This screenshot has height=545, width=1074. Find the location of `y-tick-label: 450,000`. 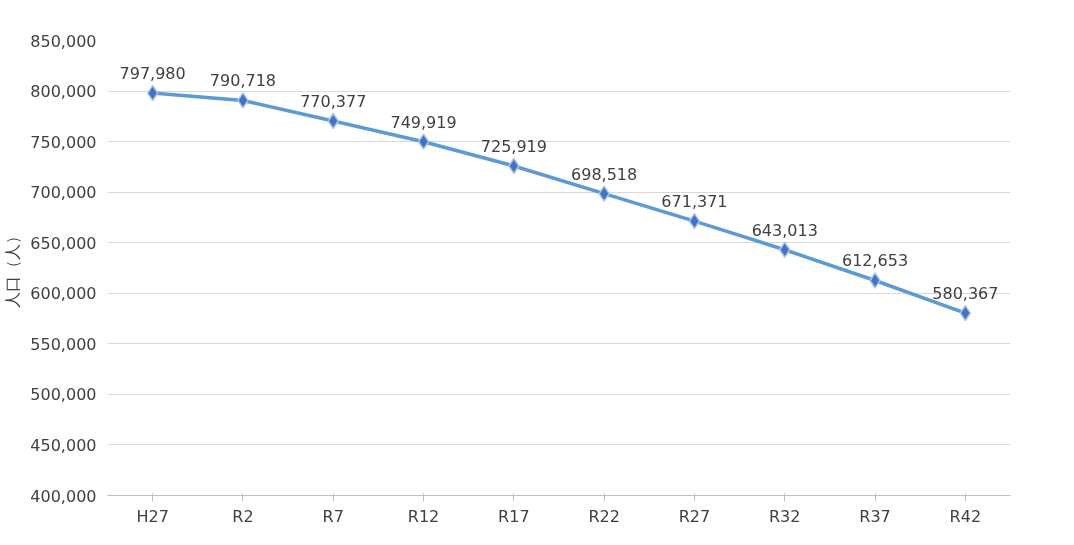

y-tick-label: 450,000 is located at coordinates (63, 445).